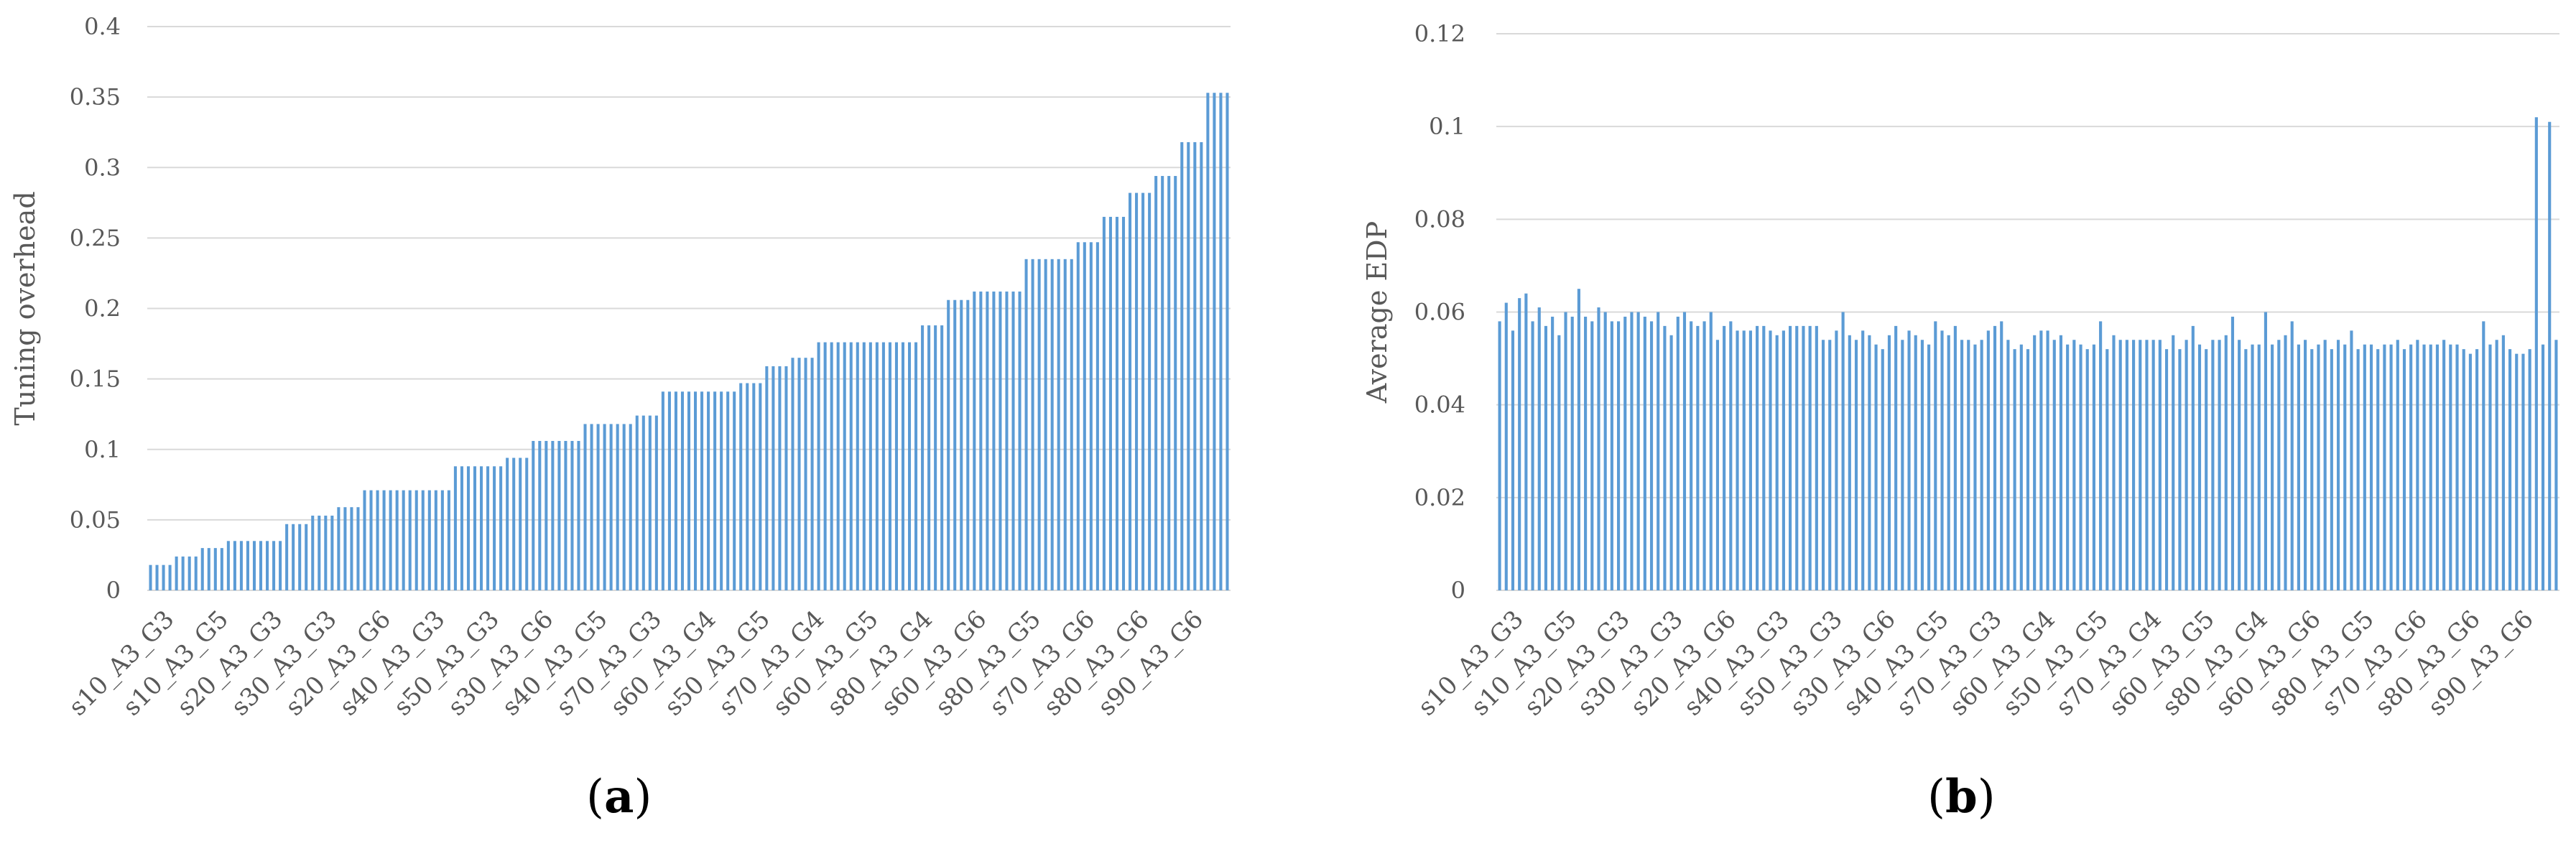  I want to click on y-tick-label: 0.35, so click(95, 97).